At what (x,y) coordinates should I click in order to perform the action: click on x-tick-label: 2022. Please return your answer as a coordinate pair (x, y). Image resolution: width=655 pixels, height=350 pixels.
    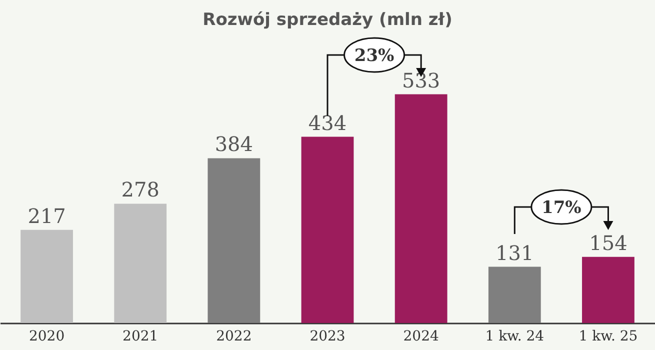
    Looking at the image, I should click on (234, 336).